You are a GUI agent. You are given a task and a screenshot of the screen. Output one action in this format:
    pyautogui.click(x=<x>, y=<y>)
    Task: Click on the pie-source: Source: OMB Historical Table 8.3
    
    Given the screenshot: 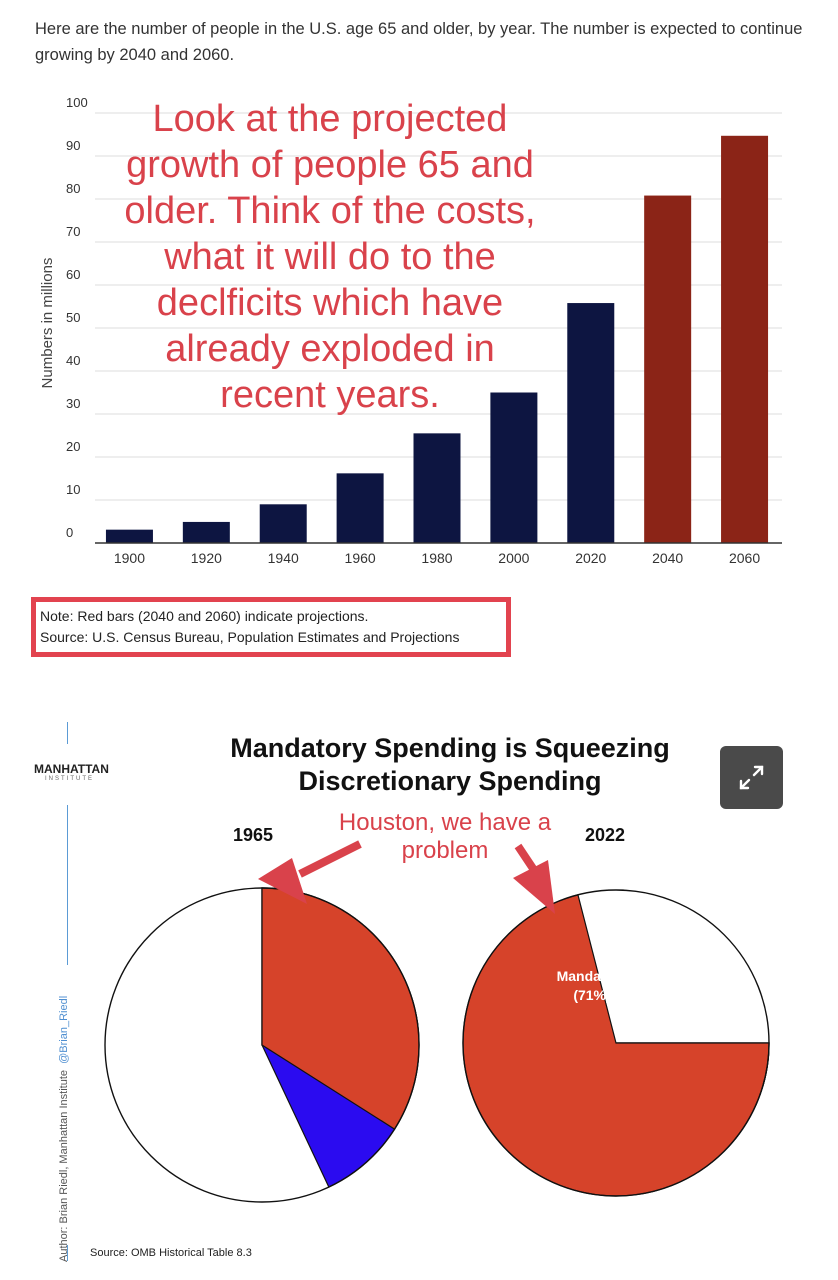 What is the action you would take?
    pyautogui.click(x=171, y=1253)
    